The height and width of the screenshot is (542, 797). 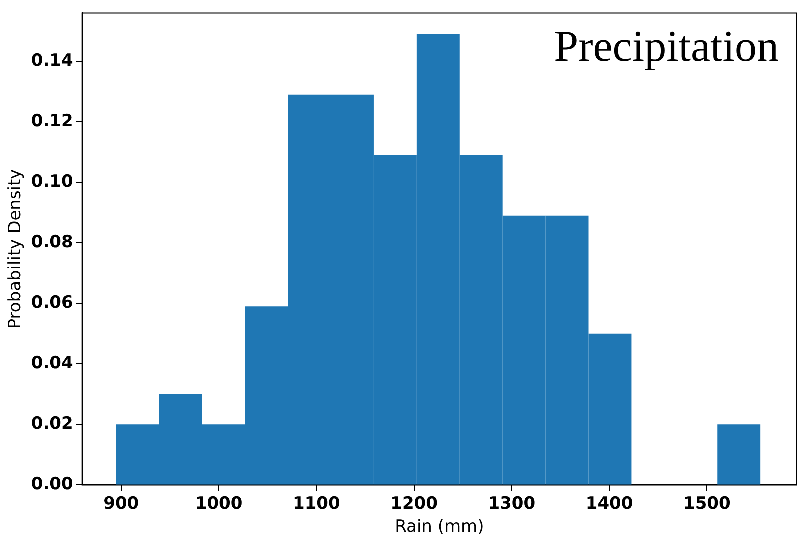 What do you see at coordinates (52, 424) in the screenshot?
I see `y-tick-label: 0.02` at bounding box center [52, 424].